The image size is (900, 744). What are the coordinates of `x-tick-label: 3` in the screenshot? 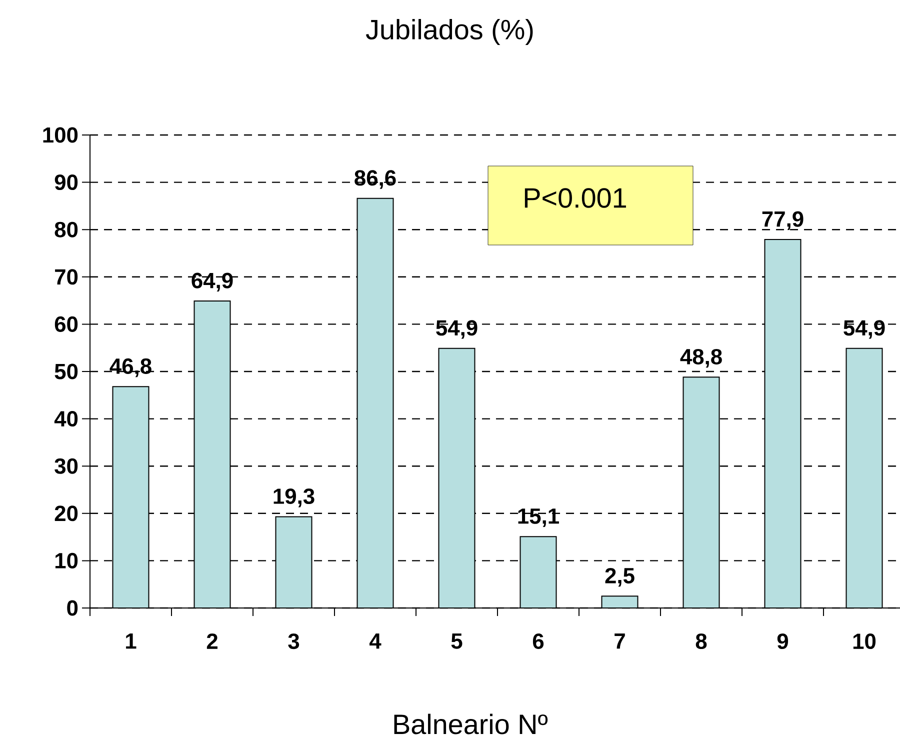 It's located at (294, 642).